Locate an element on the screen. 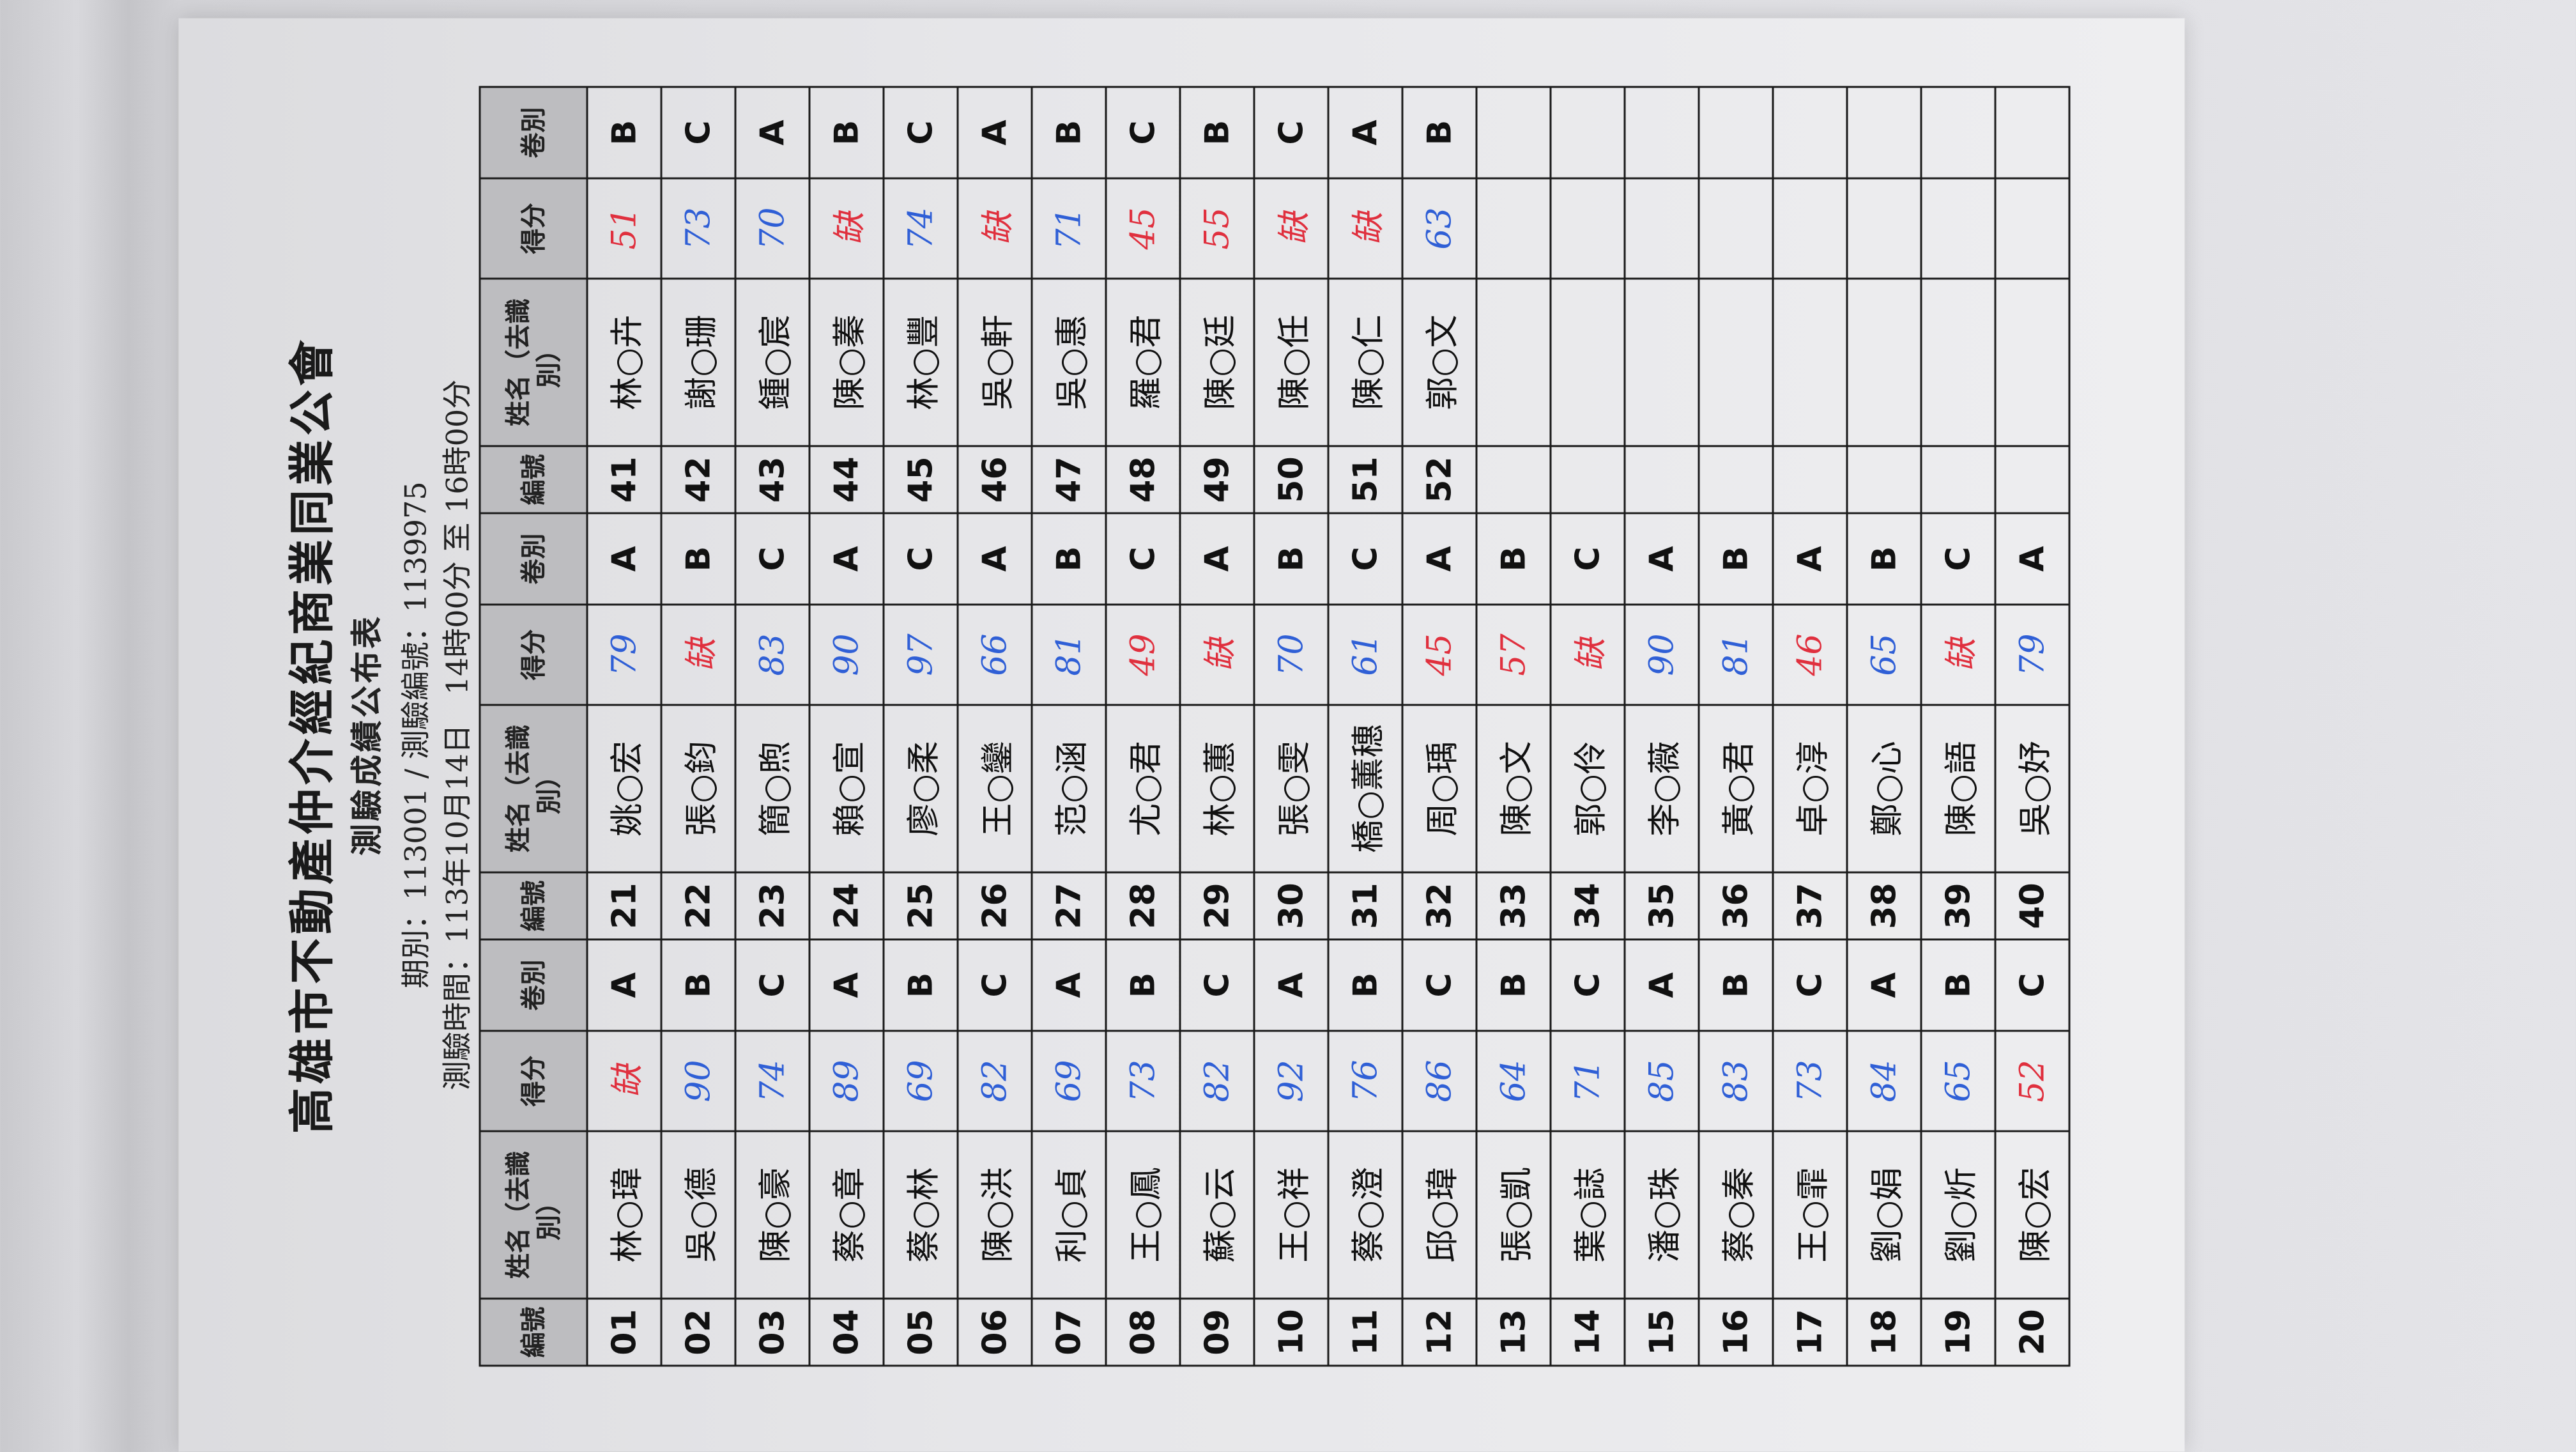 This screenshot has width=2576, height=1452. name-cell: 王○鑾 is located at coordinates (995, 788).